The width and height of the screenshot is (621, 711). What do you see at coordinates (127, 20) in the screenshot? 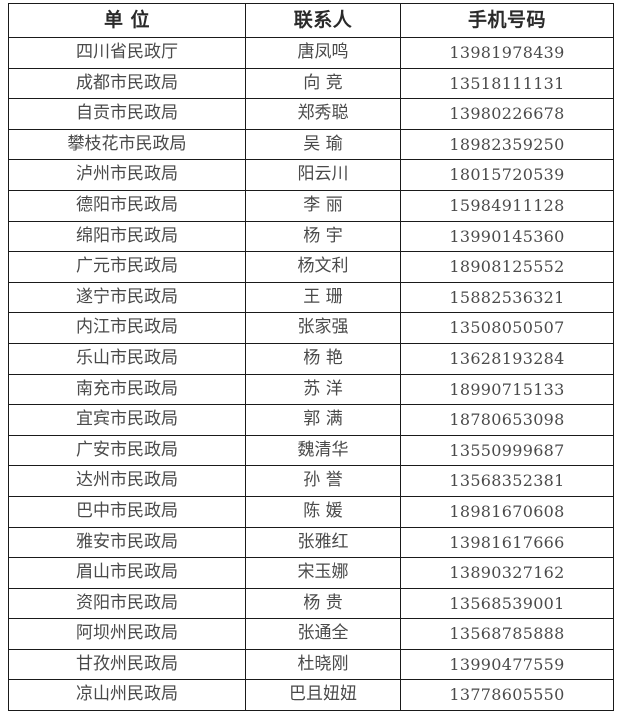
I see `column-header-unit: 单 位` at bounding box center [127, 20].